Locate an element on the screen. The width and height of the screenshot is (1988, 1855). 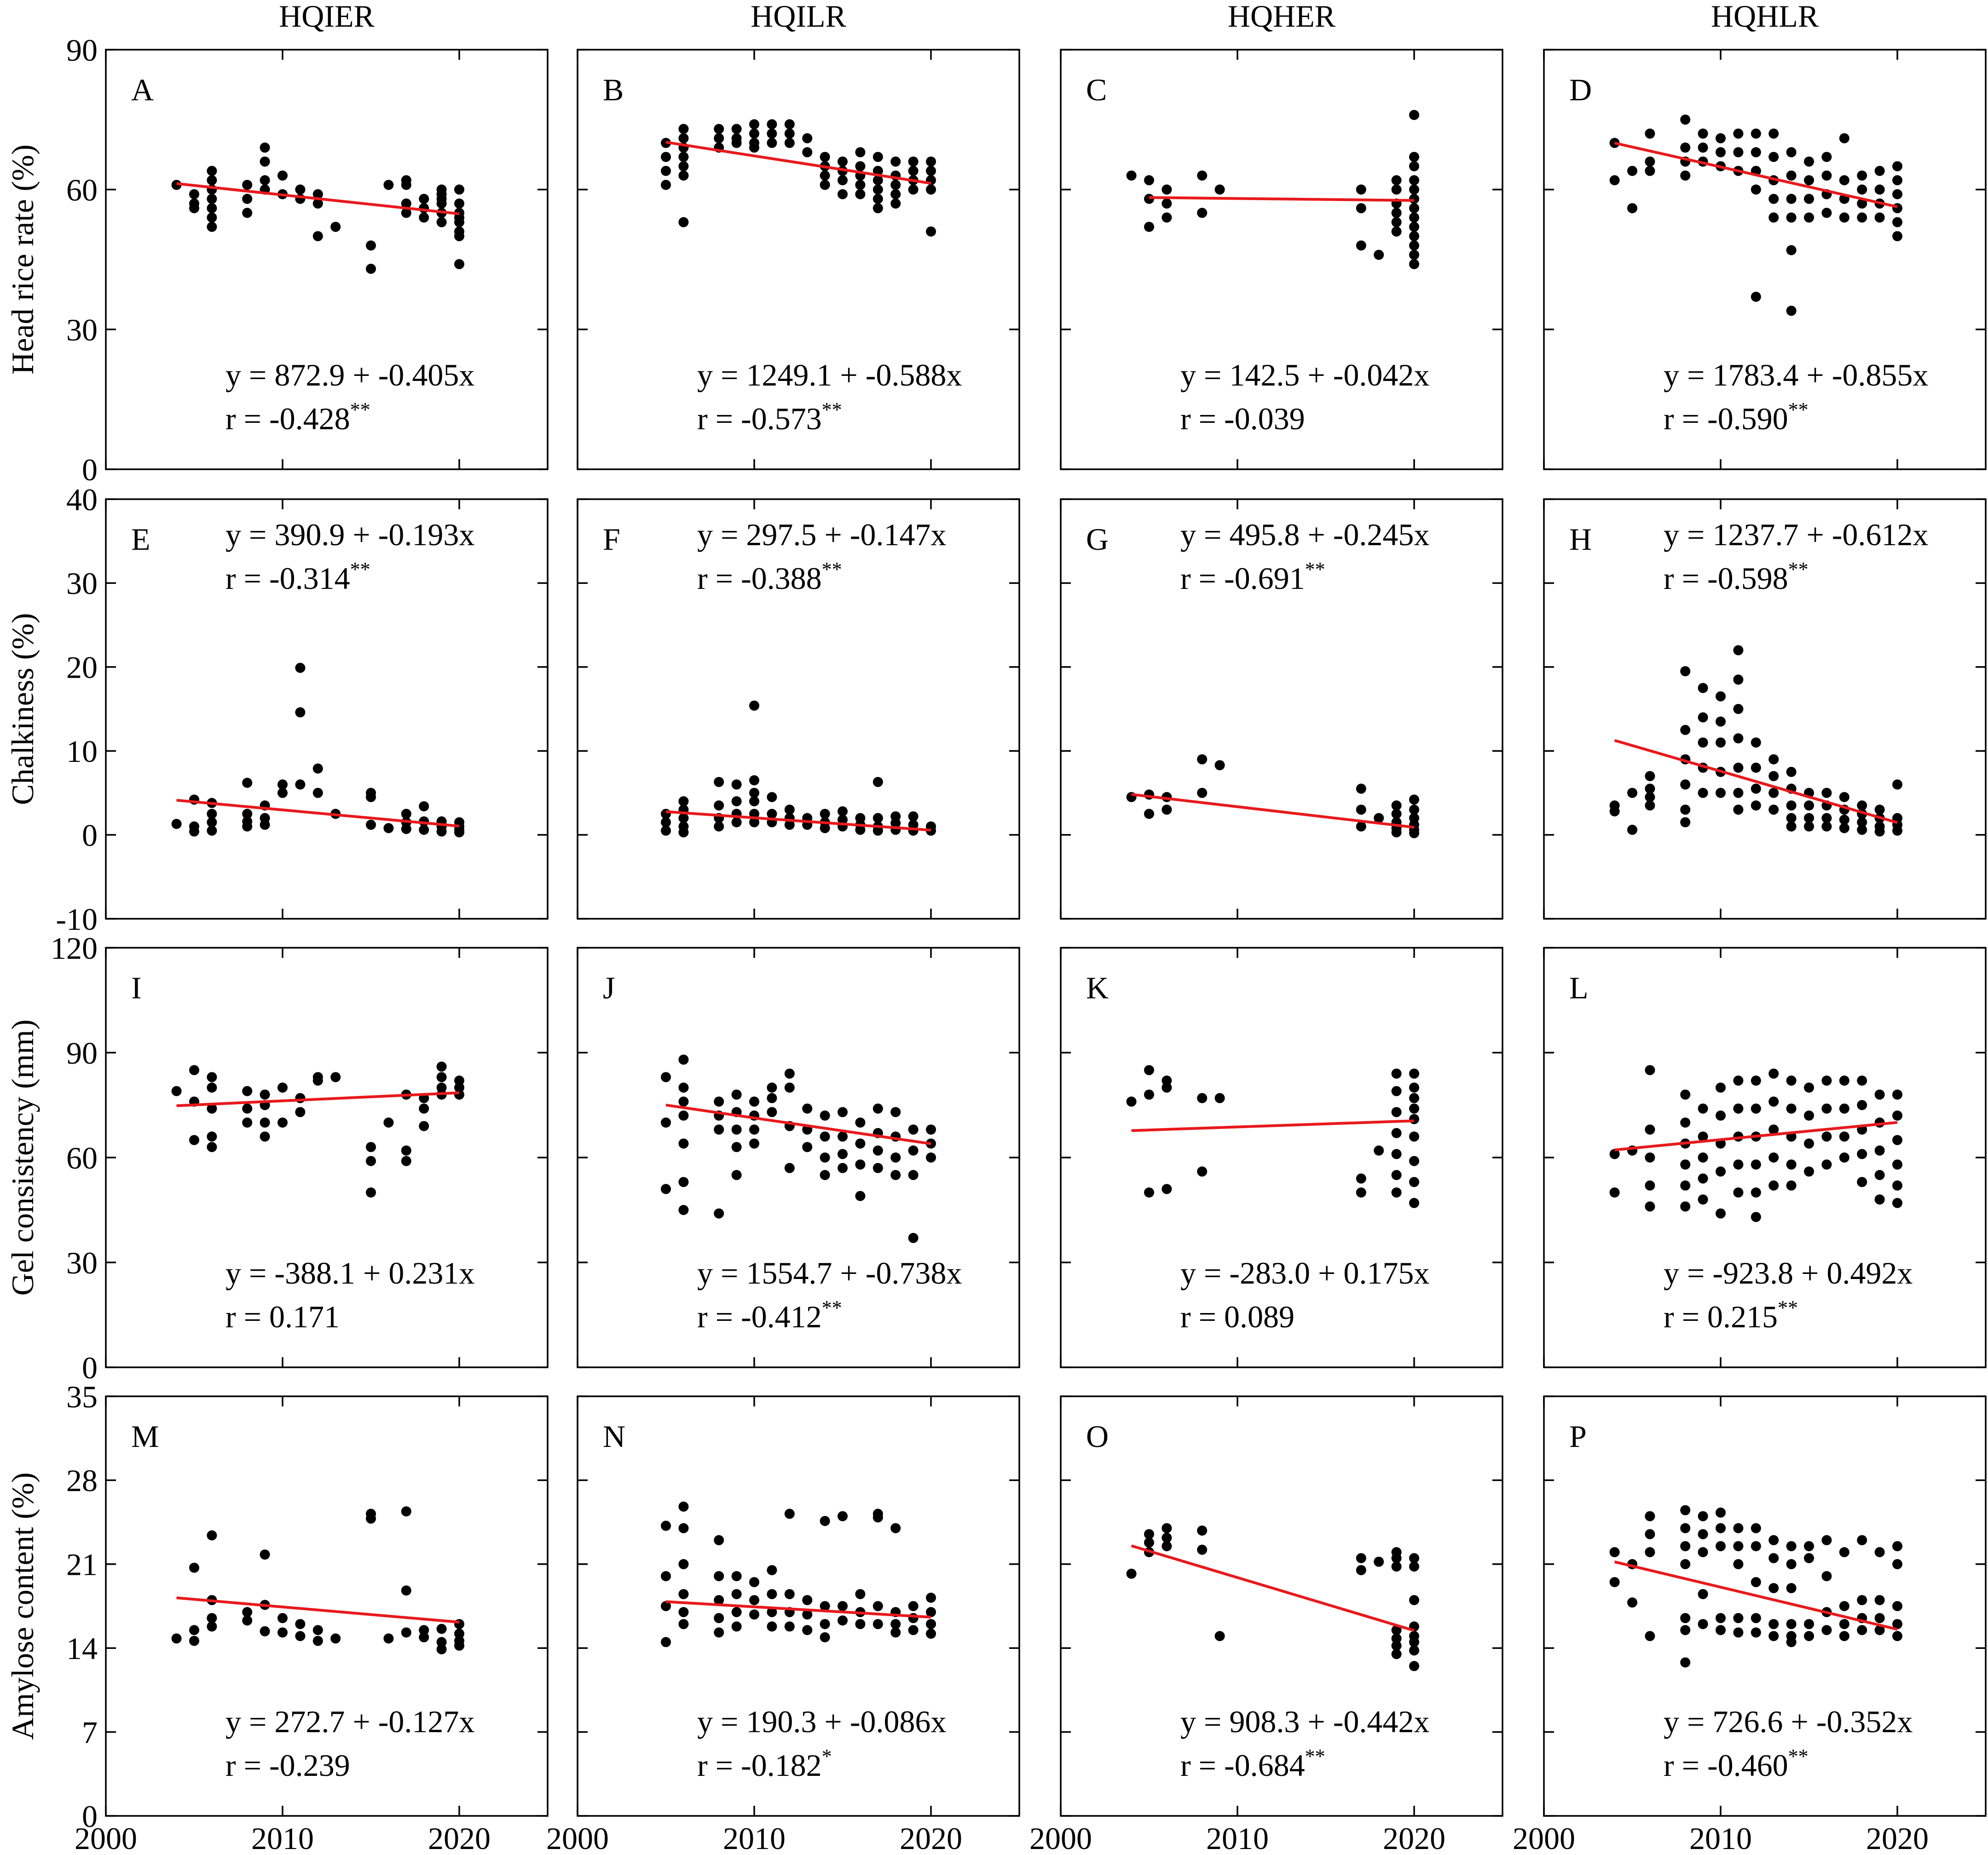
correlation-value: r = -0.314 is located at coordinates (287, 578).